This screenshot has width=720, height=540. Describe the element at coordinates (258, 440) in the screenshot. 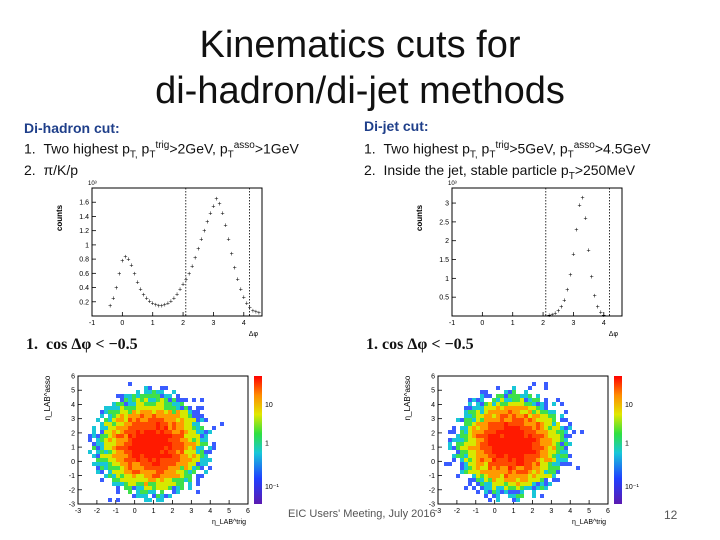

I see `colorbar` at that location.